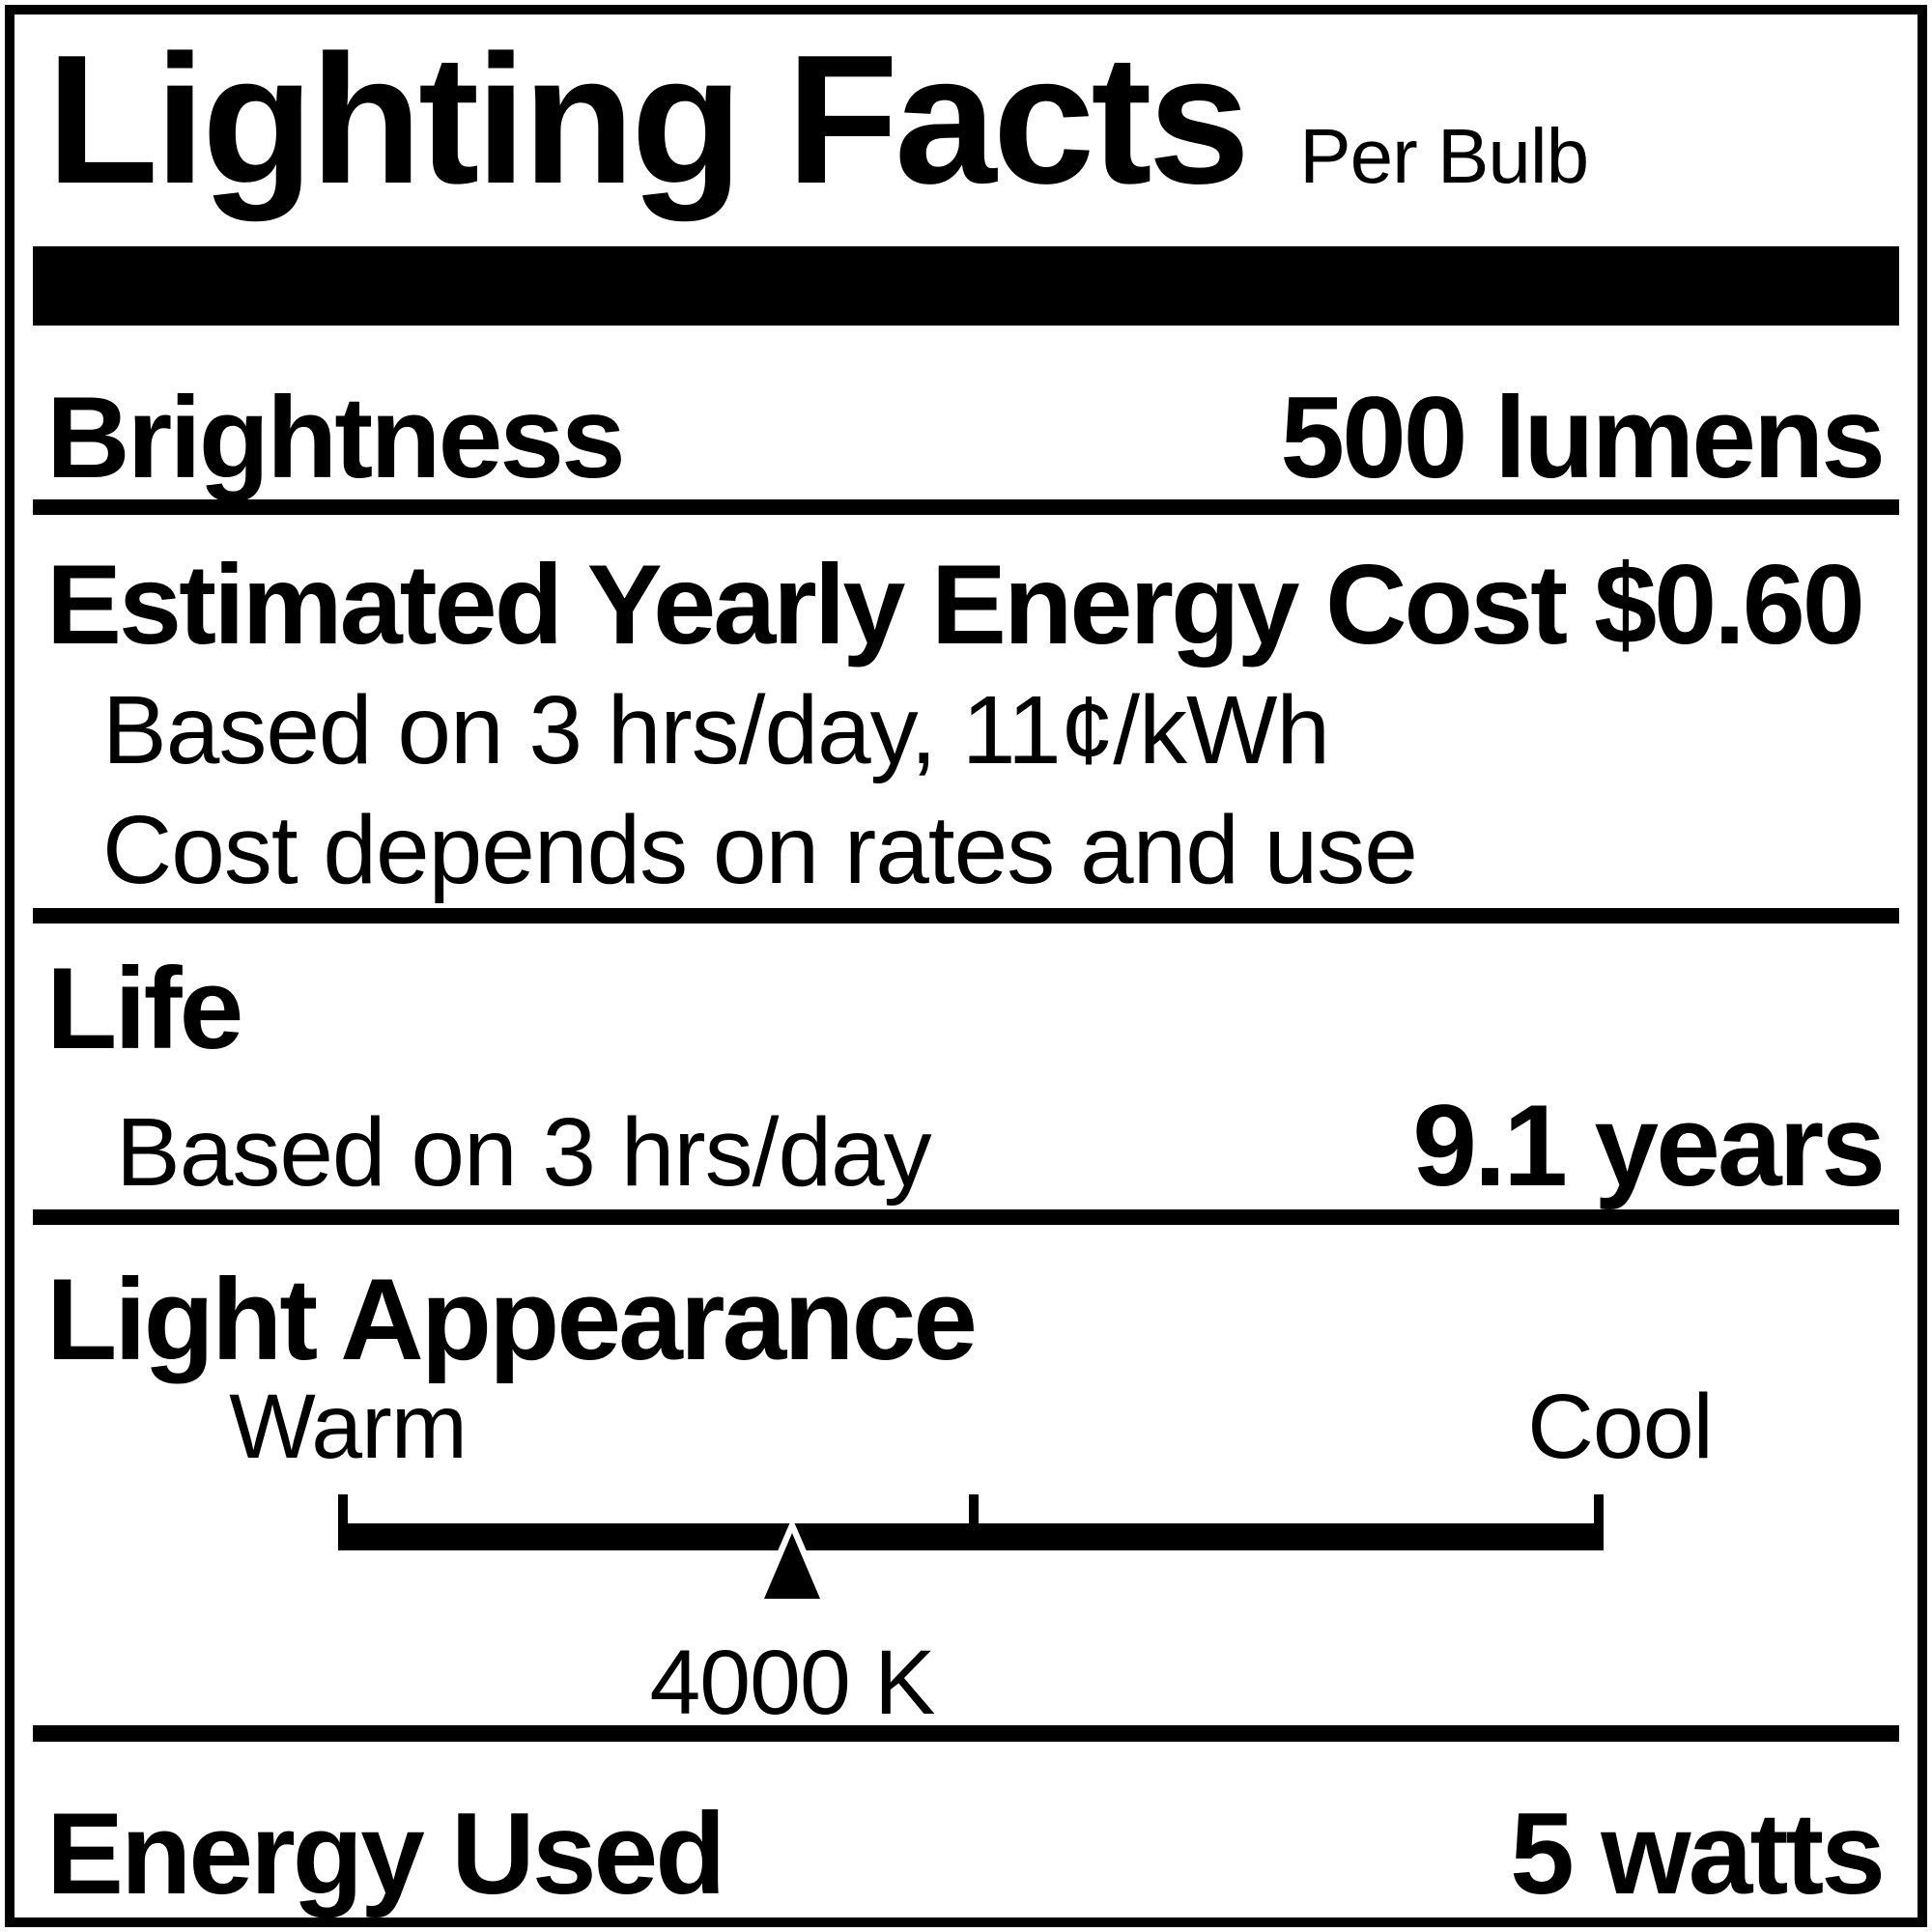  What do you see at coordinates (966, 1611) in the screenshot?
I see `color-temperature-section: 4000 K` at bounding box center [966, 1611].